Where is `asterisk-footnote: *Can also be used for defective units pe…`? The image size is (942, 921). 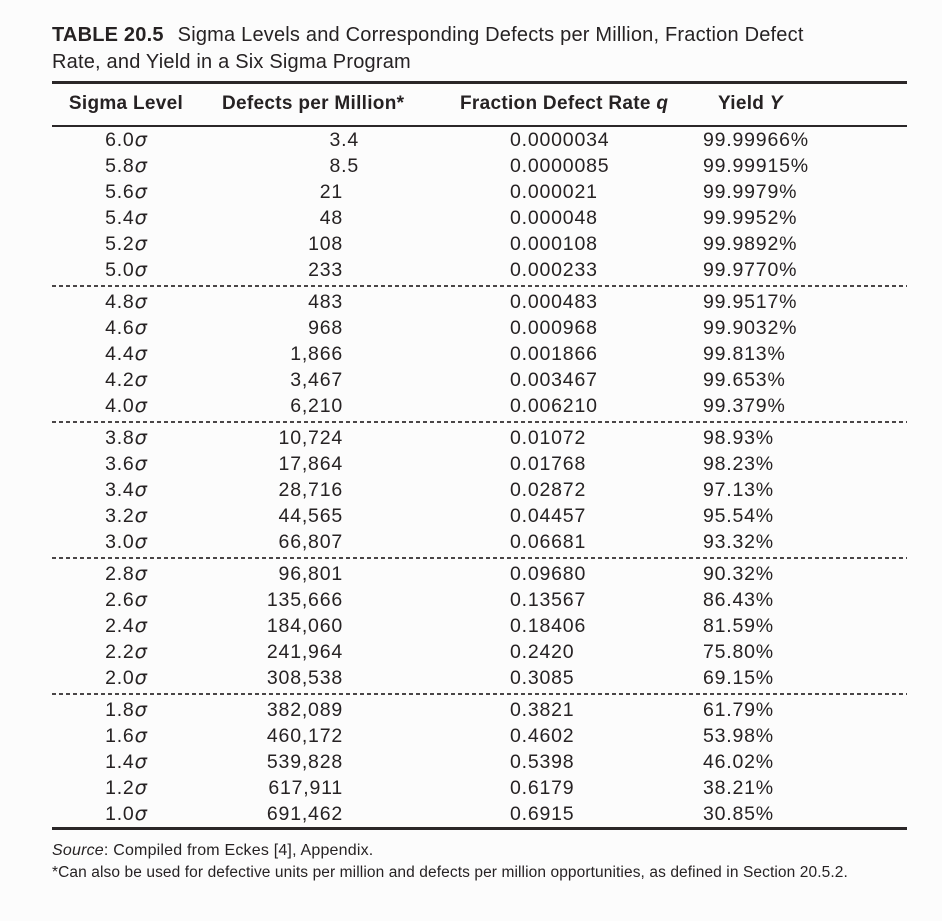 asterisk-footnote: *Can also be used for defective units pe… is located at coordinates (450, 872).